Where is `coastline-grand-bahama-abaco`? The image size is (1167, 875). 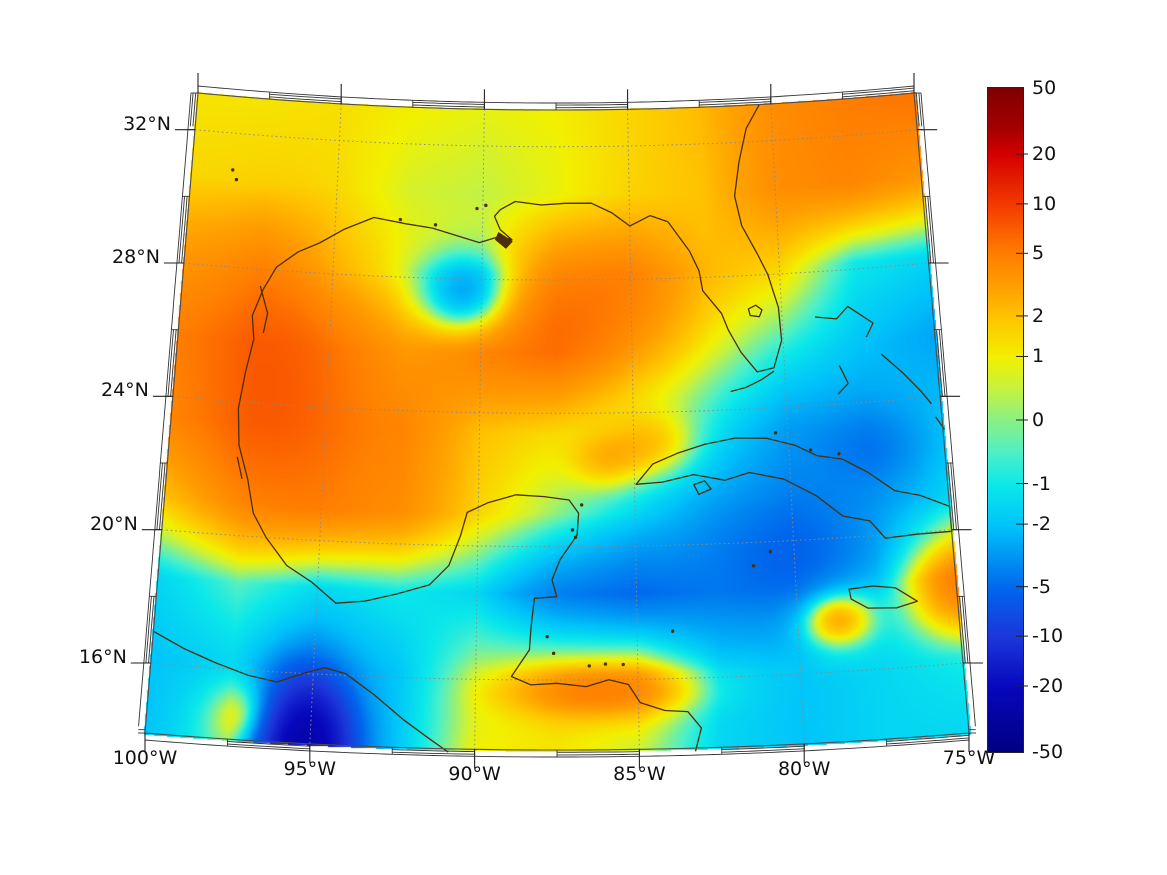
coastline-grand-bahama-abaco is located at coordinates (844, 321).